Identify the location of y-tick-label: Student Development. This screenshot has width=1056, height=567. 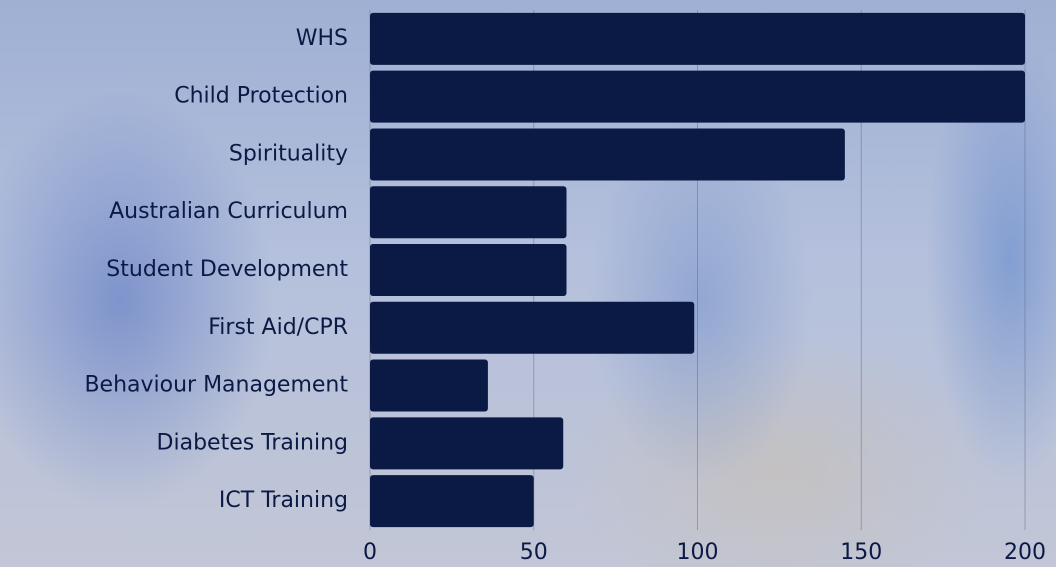
(227, 269).